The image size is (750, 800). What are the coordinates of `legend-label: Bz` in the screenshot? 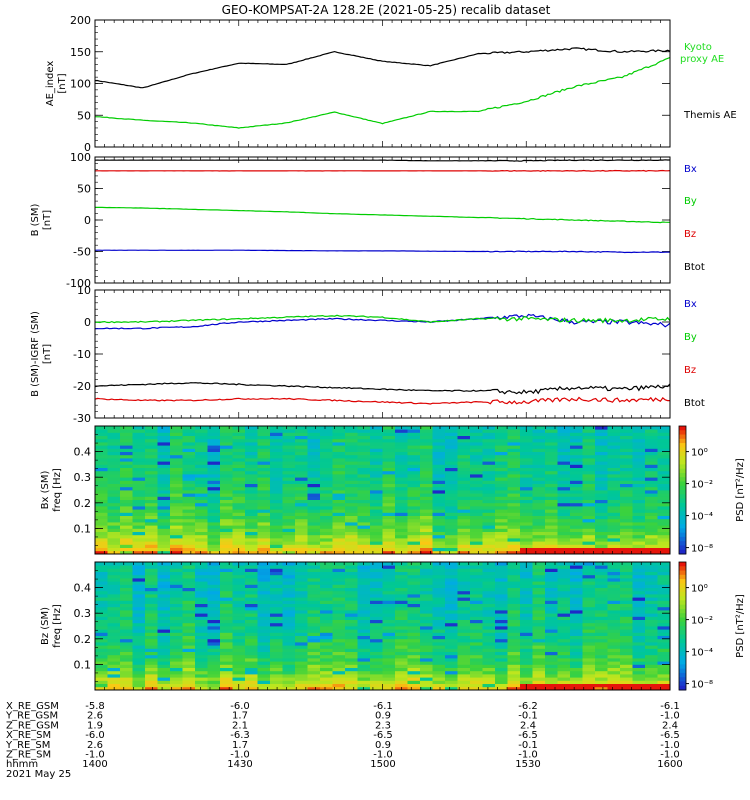 It's located at (690, 370).